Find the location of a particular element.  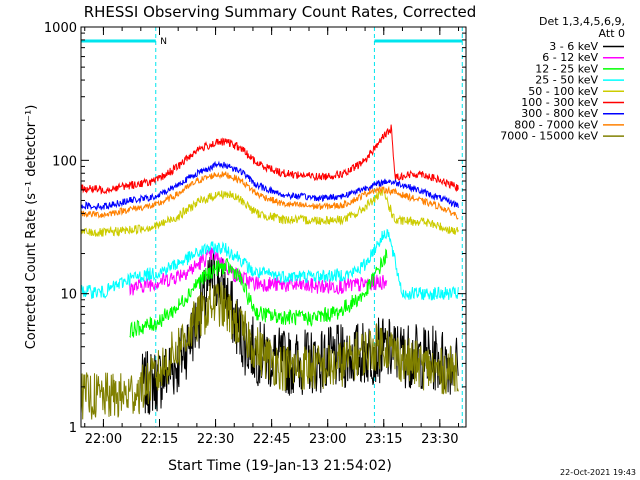

legend-header-1: Att 0 is located at coordinates (612, 33).